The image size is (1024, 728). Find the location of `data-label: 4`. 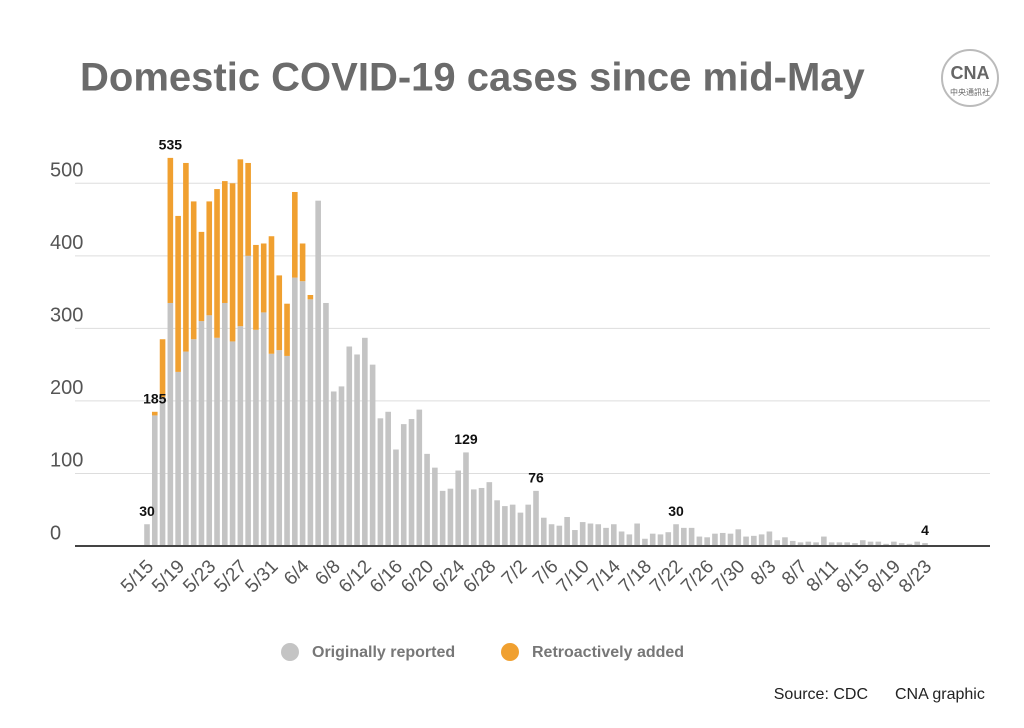

data-label: 4 is located at coordinates (925, 530).